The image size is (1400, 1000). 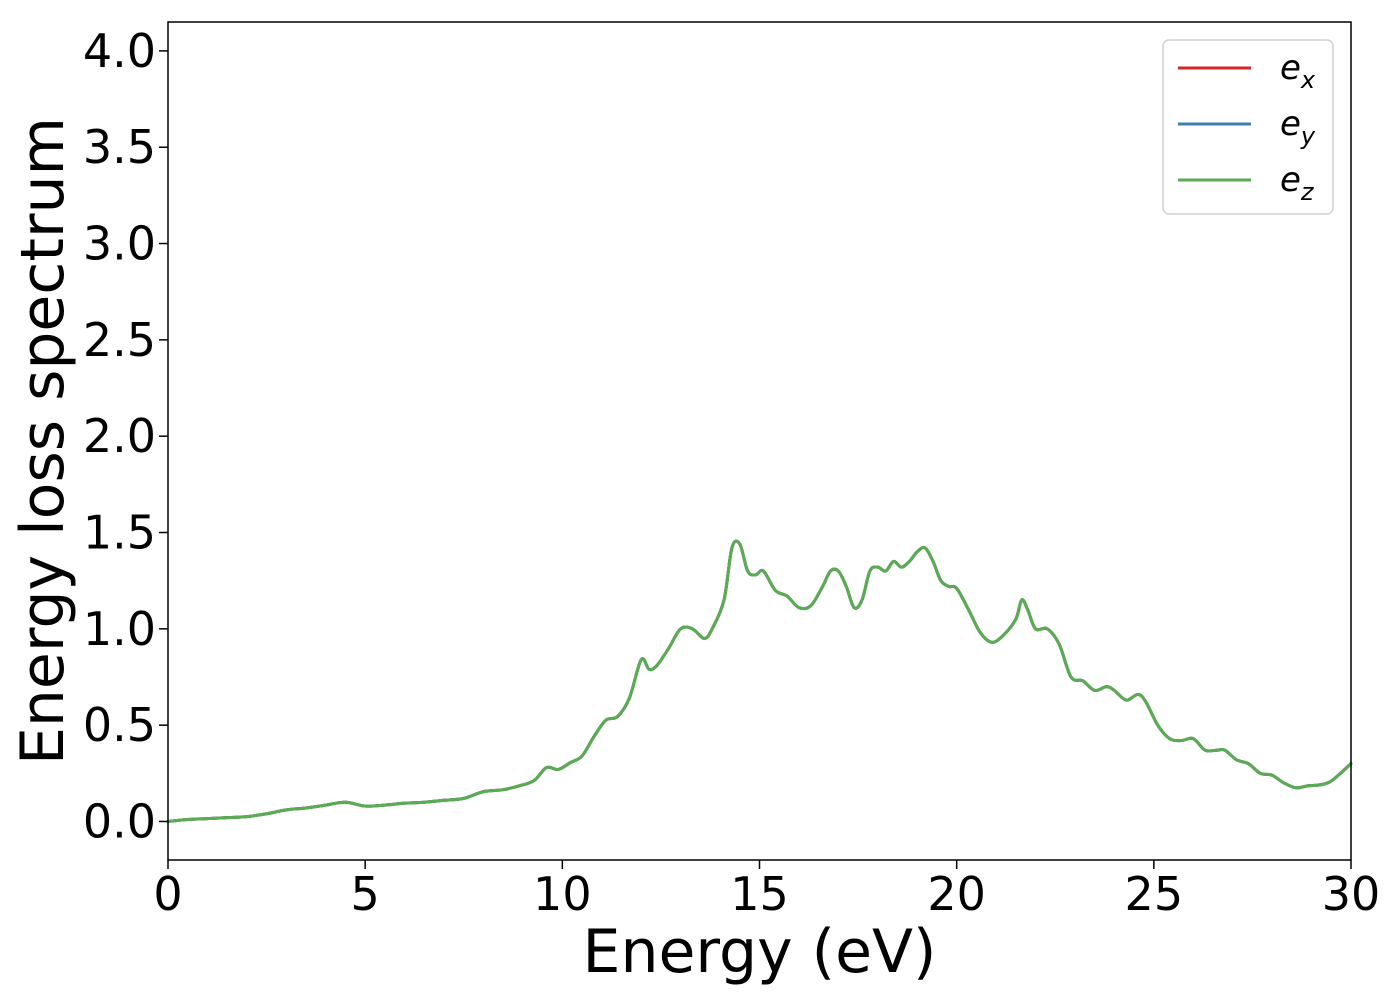 What do you see at coordinates (1351, 894) in the screenshot?
I see `x-tick-label: 30` at bounding box center [1351, 894].